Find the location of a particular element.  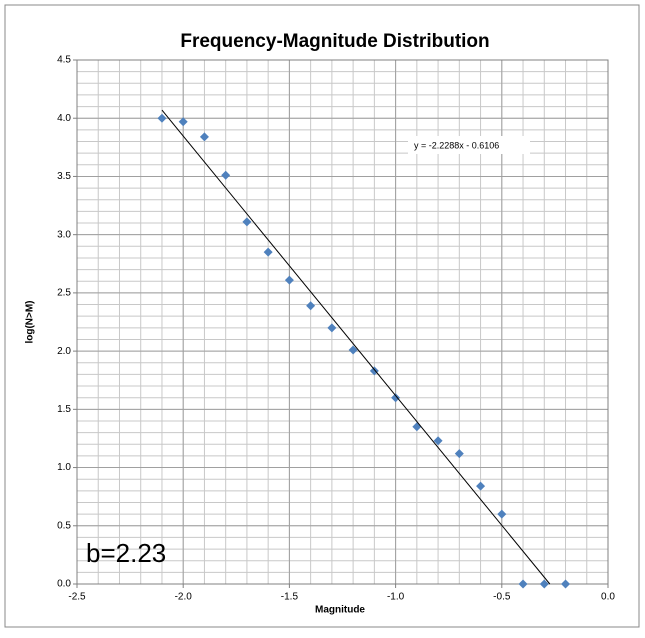

x-axis-title: Magnitude is located at coordinates (340, 610).